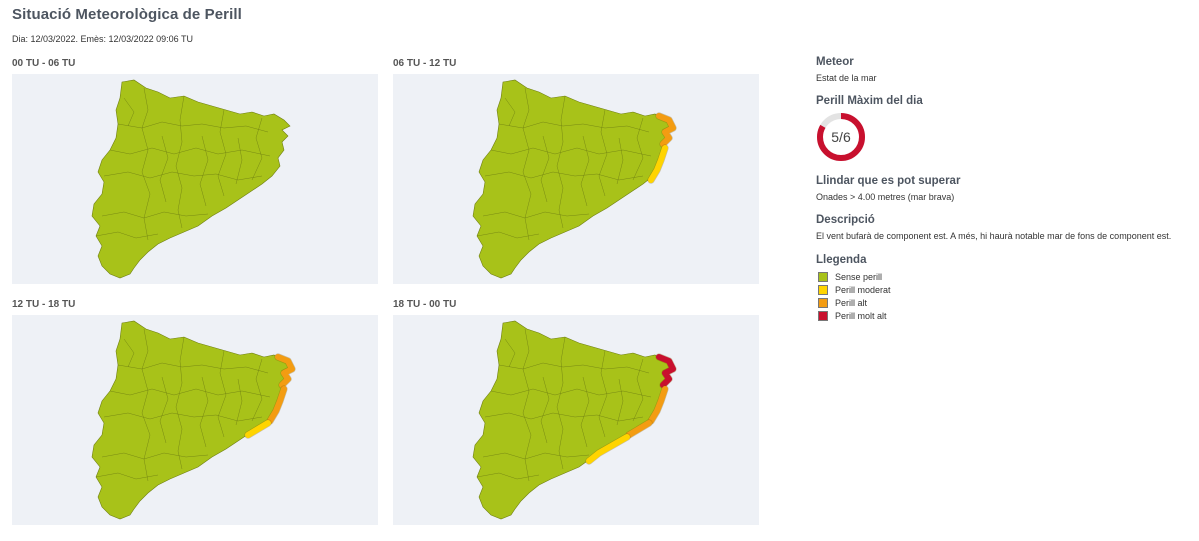 This screenshot has height=541, width=1199. I want to click on map-label-1: 00 TU - 06 TU, so click(44, 63).